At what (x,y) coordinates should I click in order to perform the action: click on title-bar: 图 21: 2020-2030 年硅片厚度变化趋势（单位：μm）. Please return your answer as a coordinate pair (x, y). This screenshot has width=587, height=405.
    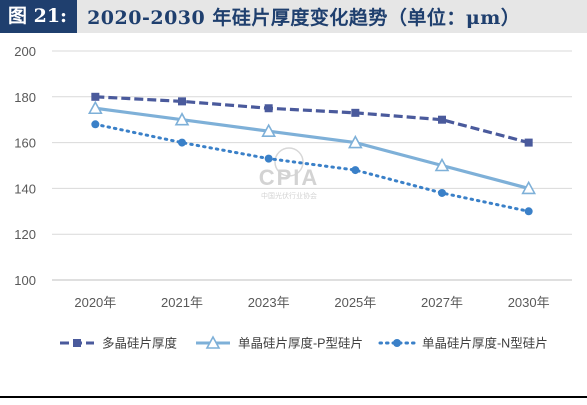
    Looking at the image, I should click on (293, 16).